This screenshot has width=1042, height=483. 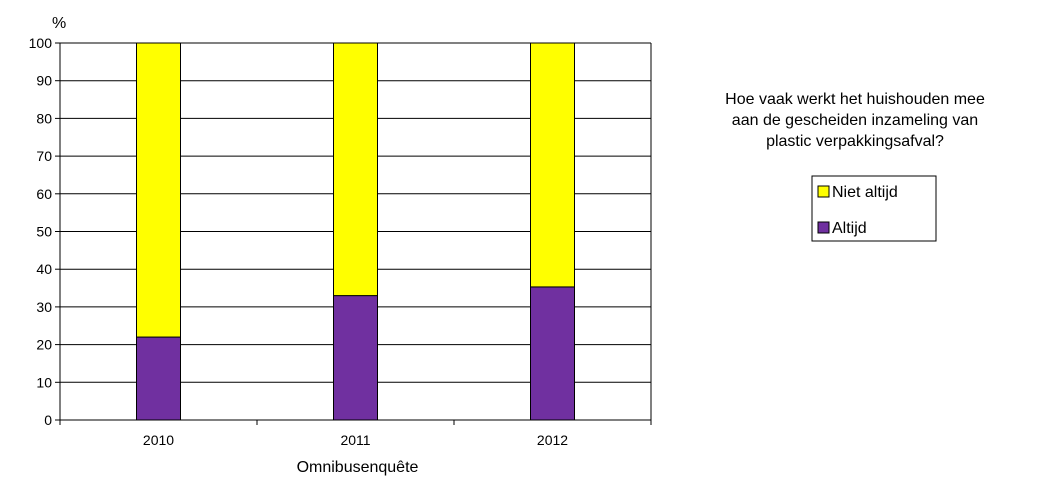 What do you see at coordinates (355, 169) in the screenshot?
I see `bar-niet-altijd-2011` at bounding box center [355, 169].